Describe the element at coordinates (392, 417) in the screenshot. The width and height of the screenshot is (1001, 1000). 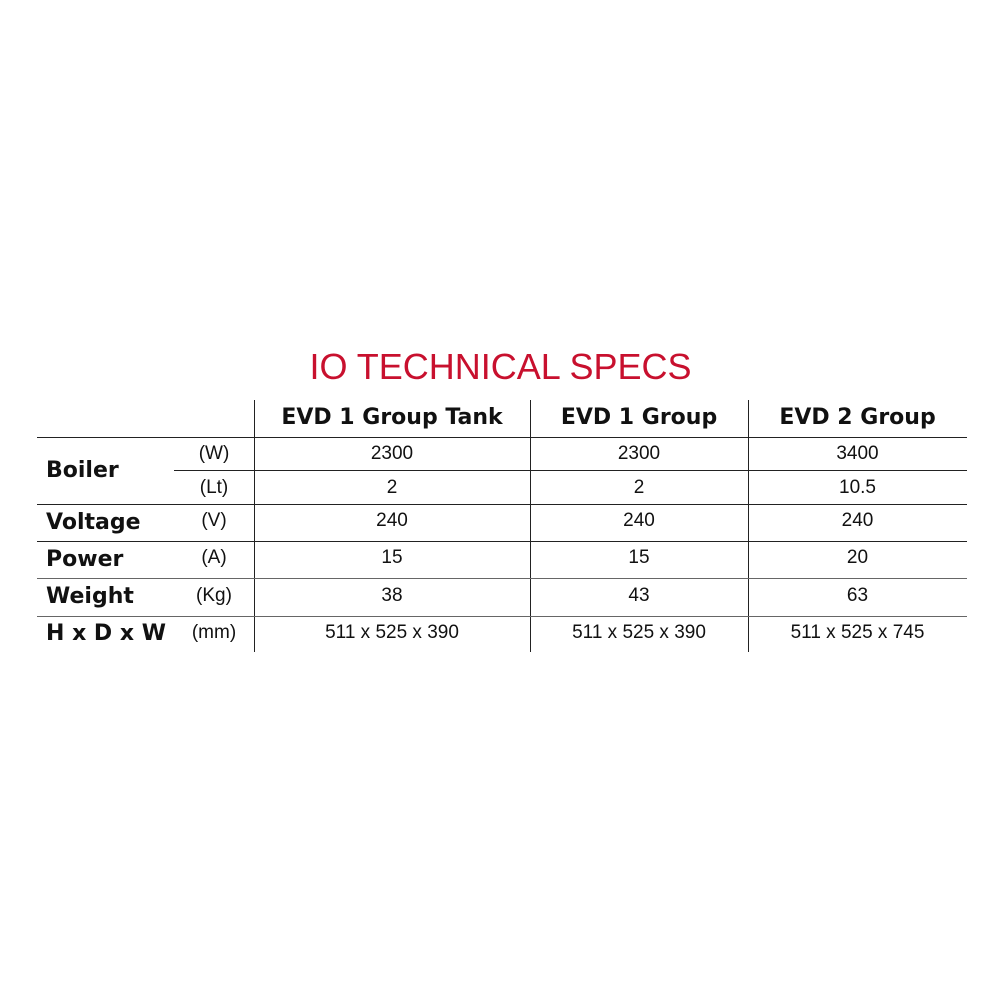
I see `column-header: EVD 1 Group Tank` at that location.